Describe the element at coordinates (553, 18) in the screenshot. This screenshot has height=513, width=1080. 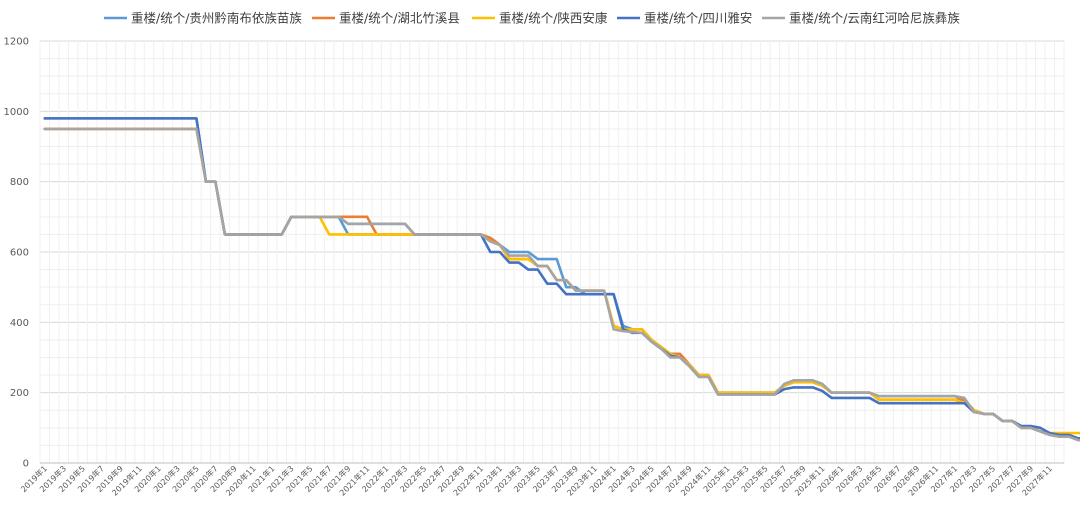
I see `legend-label-3: 重楼/统个/陕西安康` at that location.